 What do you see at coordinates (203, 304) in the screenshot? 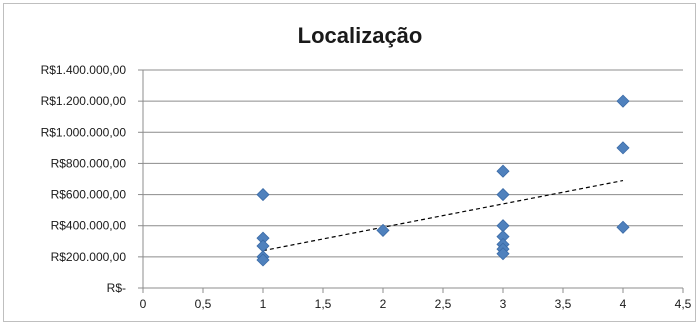
I see `x-tick-label: 0,5` at bounding box center [203, 304].